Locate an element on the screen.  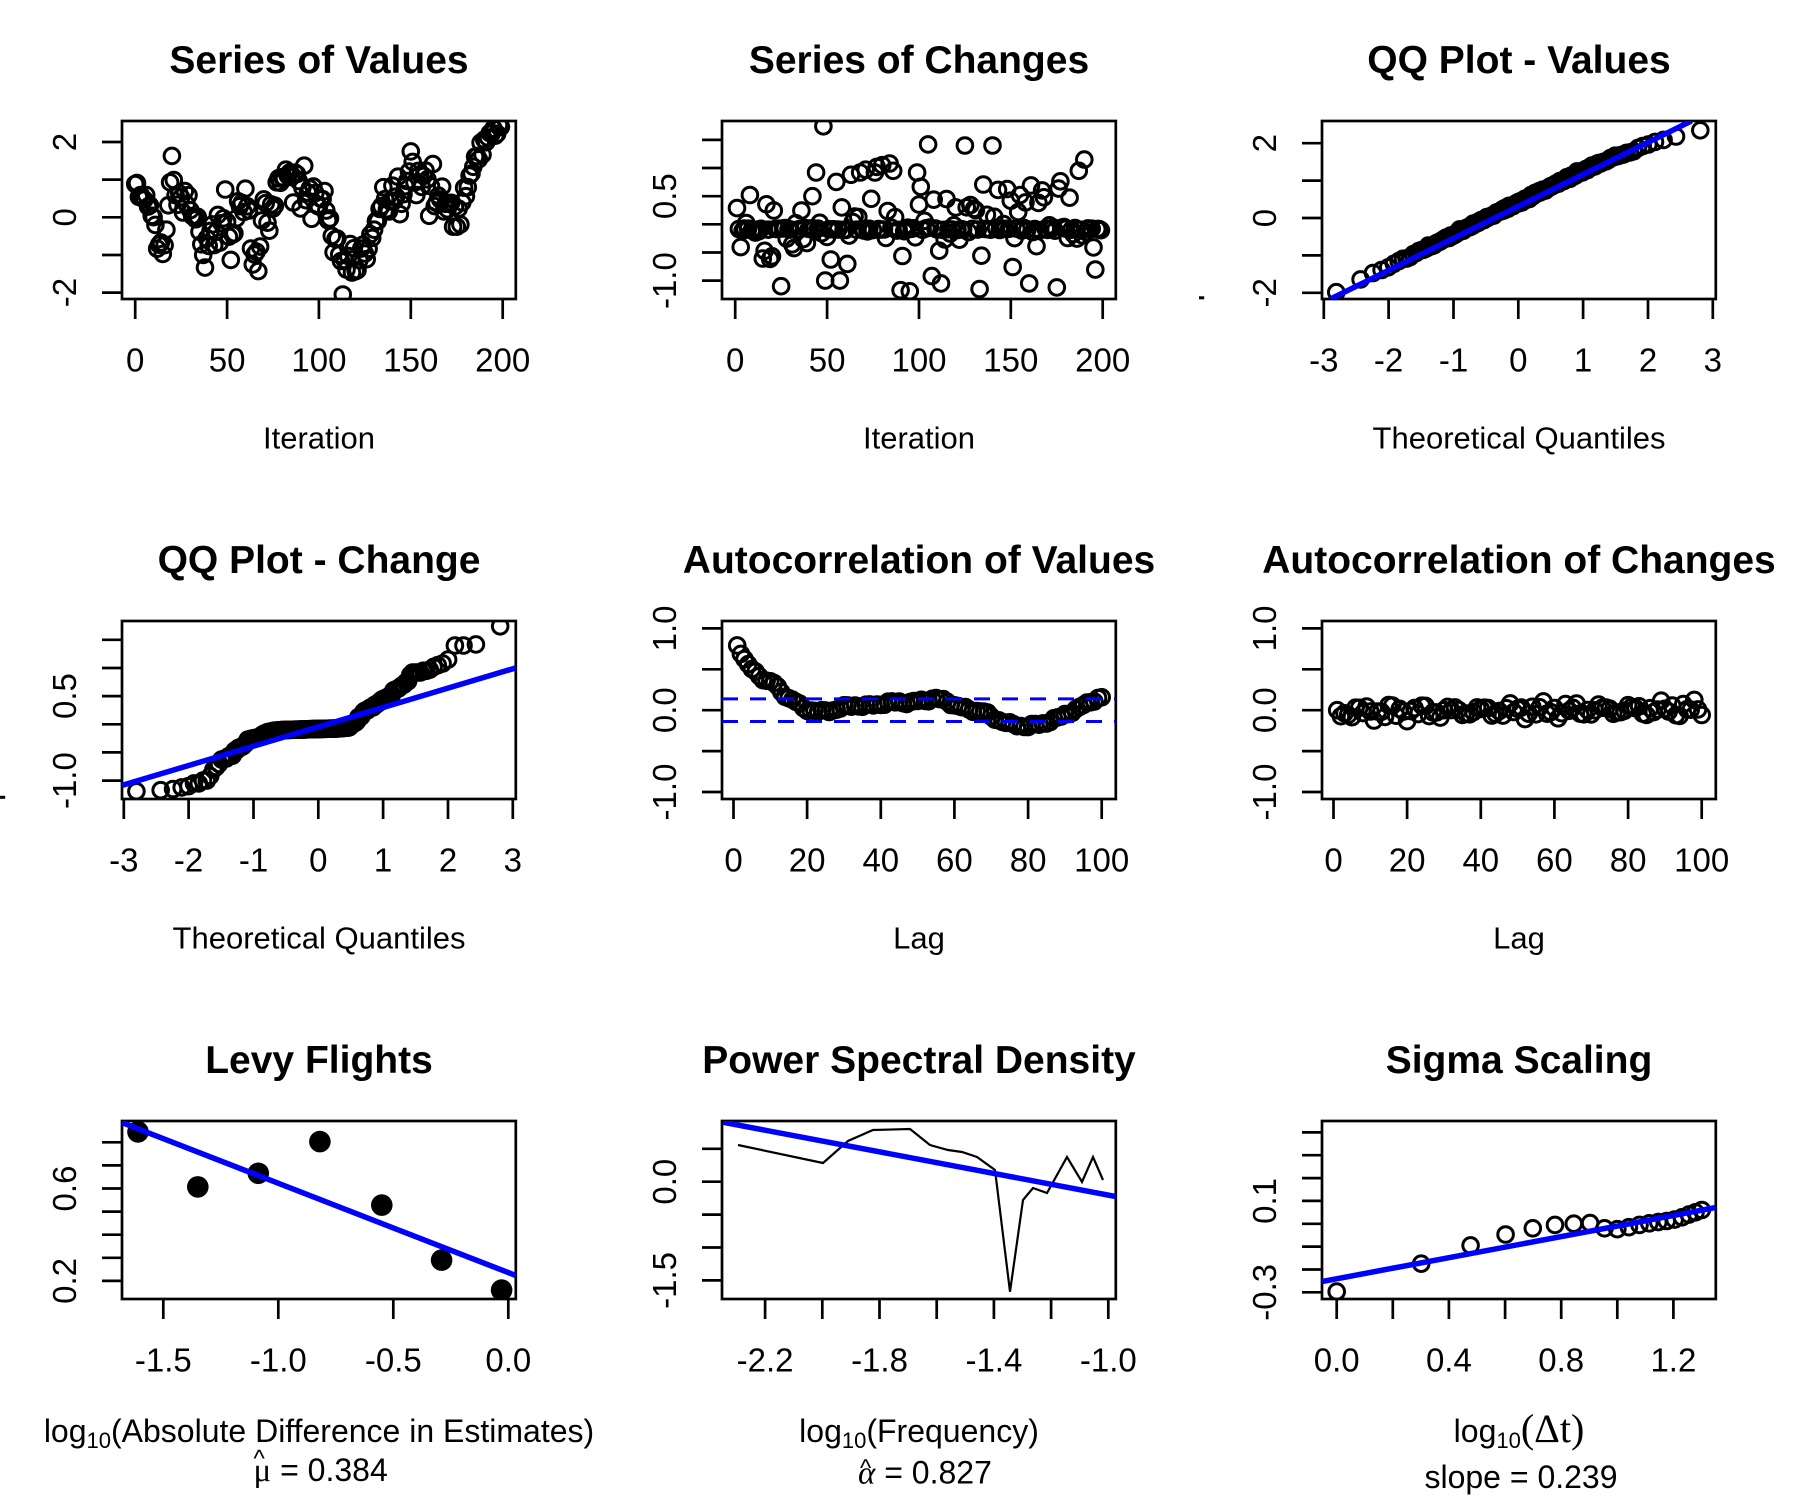
svg-text: 0.8 is located at coordinates (1561, 1360).